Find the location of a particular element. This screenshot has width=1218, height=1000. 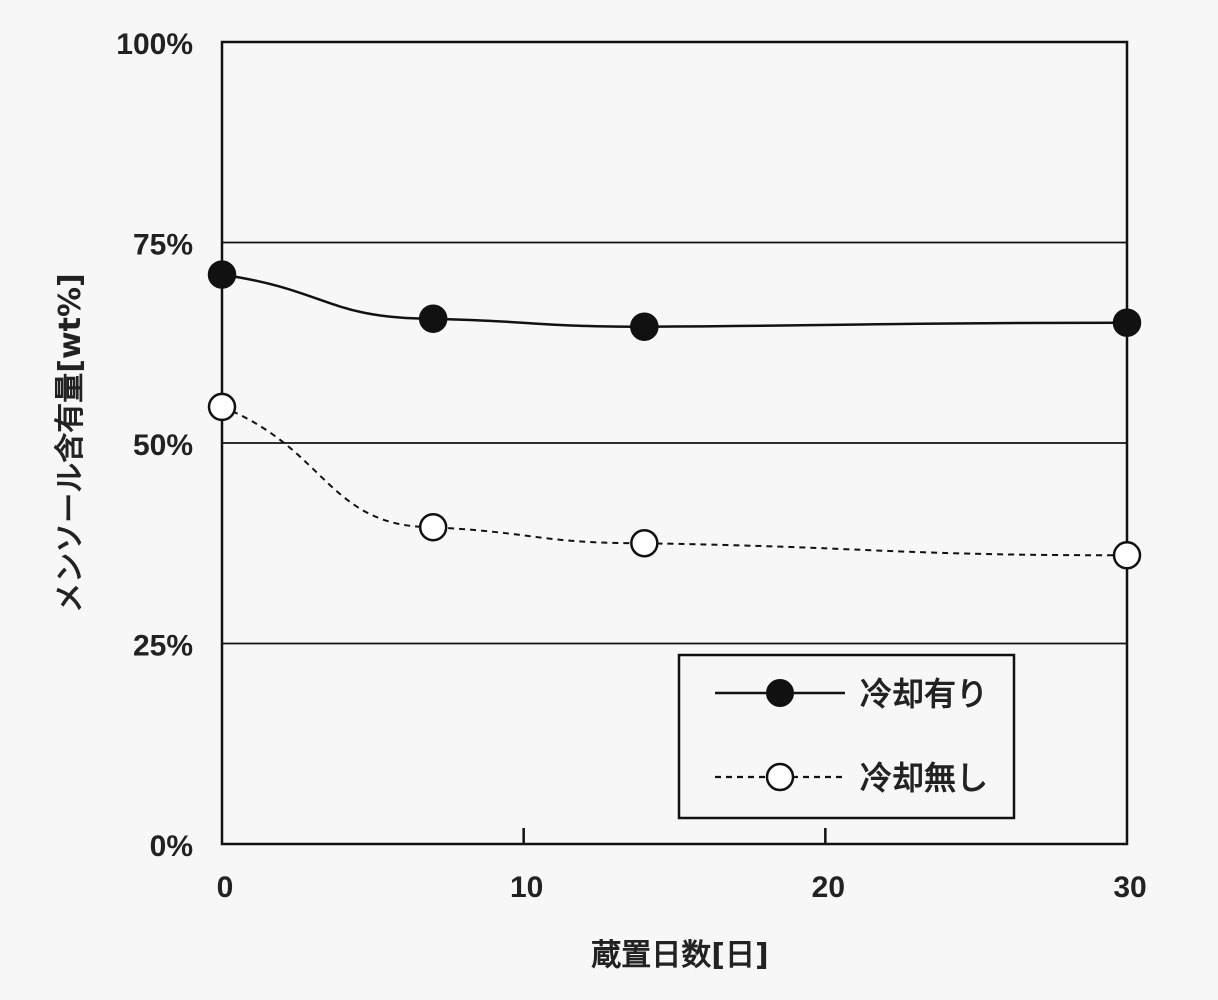

x-axis-tick-labels: 0 10 20 30 is located at coordinates (682, 887).